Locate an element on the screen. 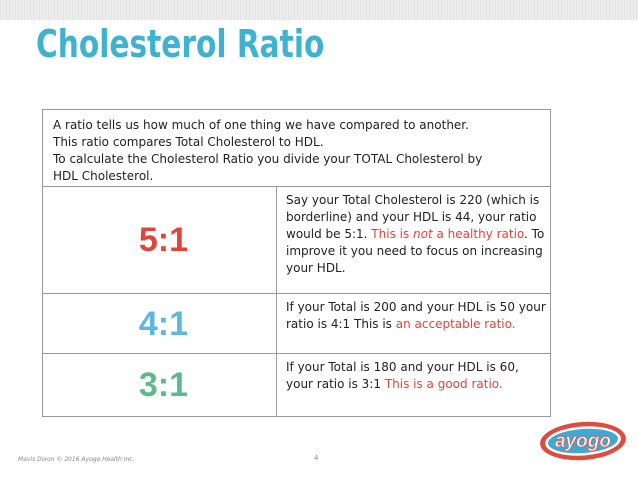 This screenshot has width=638, height=479. highlight-text: This is is located at coordinates (392, 234).